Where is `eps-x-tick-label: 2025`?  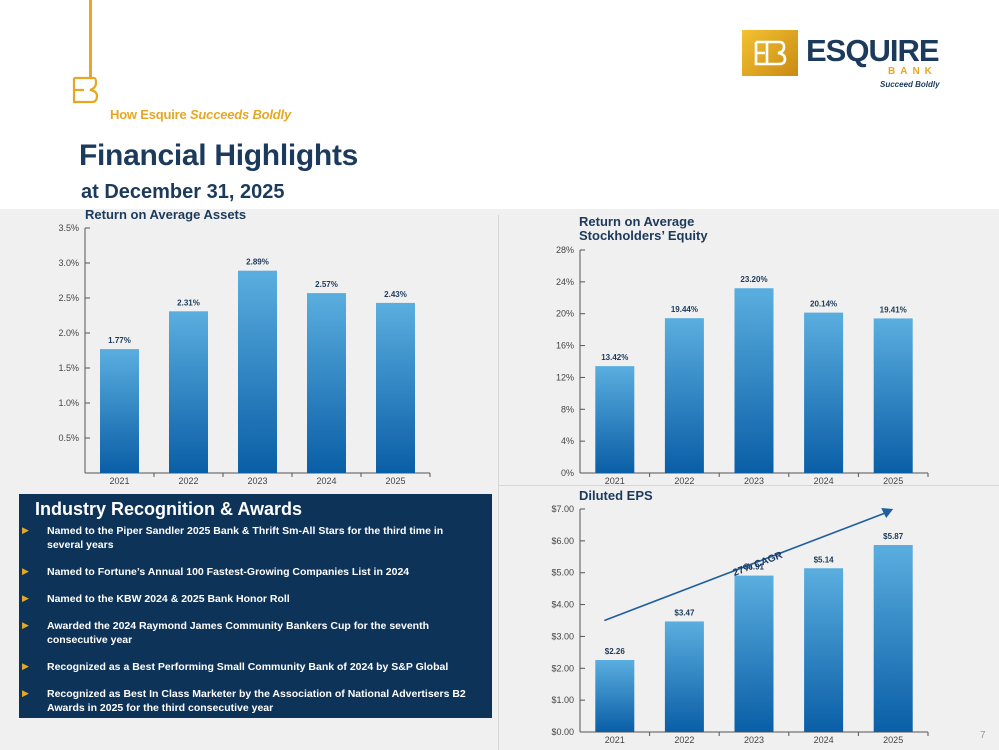
eps-x-tick-label: 2025 is located at coordinates (893, 740).